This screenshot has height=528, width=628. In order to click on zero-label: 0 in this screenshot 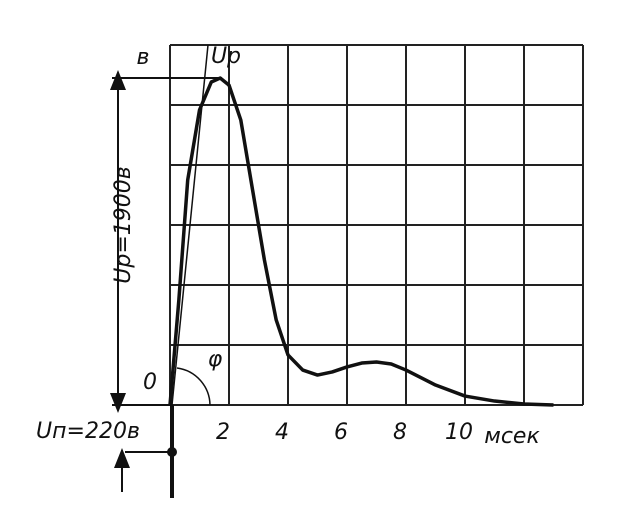, I will do `click(150, 382)`.